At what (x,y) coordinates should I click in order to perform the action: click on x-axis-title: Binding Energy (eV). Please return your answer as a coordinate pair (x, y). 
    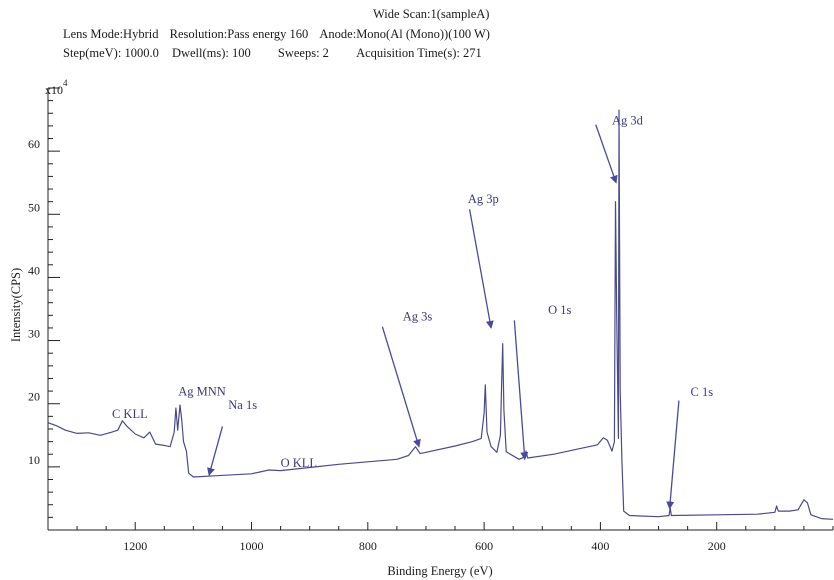
    Looking at the image, I should click on (439, 571).